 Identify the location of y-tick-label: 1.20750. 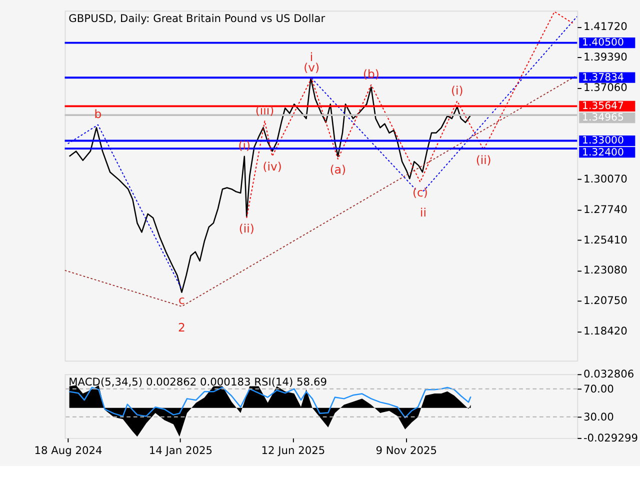
(605, 301).